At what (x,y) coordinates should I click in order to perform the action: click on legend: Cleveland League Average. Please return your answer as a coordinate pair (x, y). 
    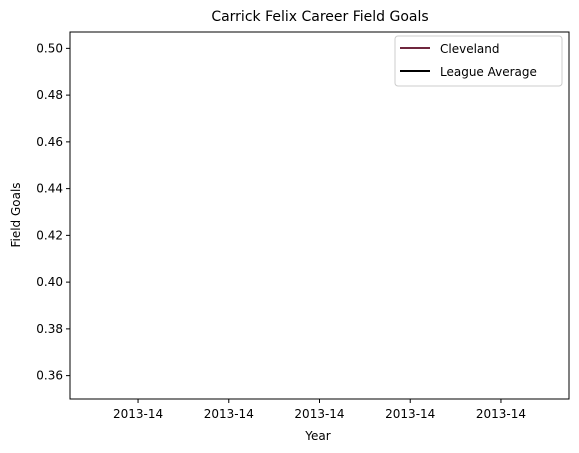
    Looking at the image, I should click on (478, 61).